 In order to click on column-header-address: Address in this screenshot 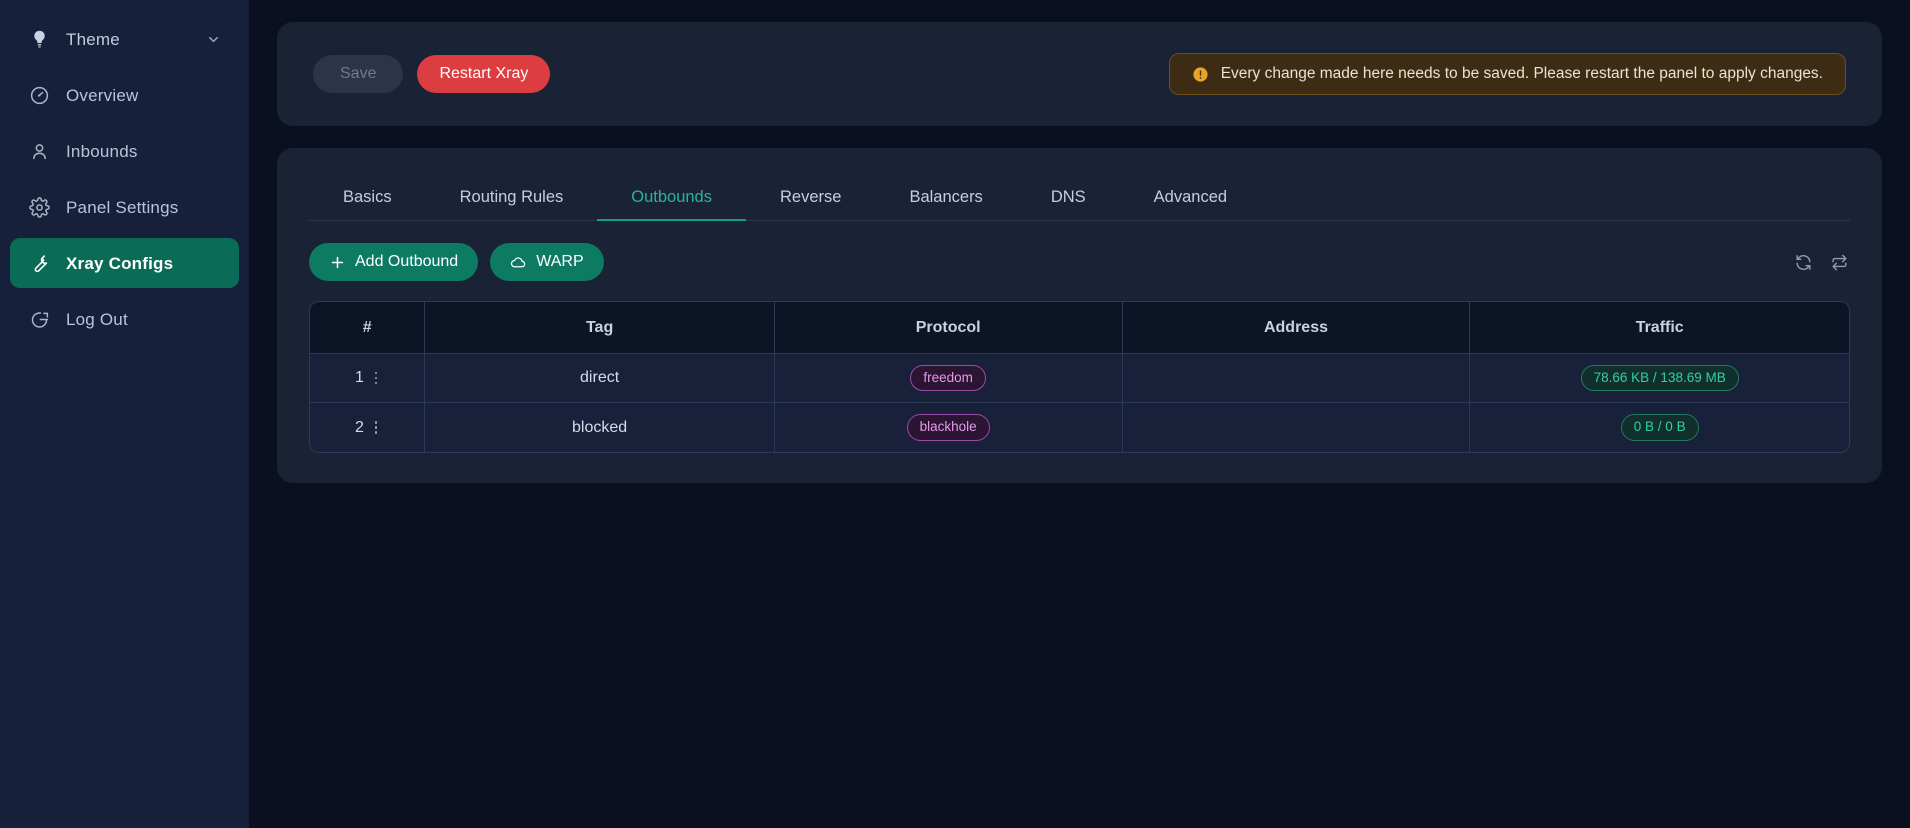, I will do `click(1296, 328)`.